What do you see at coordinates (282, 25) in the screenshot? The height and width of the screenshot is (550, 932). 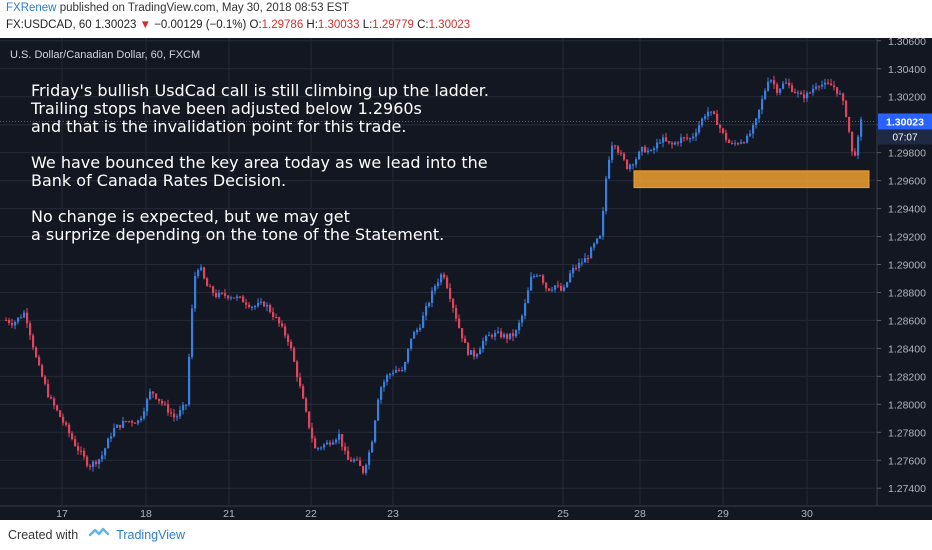 I see `open-value: 1.29786` at bounding box center [282, 25].